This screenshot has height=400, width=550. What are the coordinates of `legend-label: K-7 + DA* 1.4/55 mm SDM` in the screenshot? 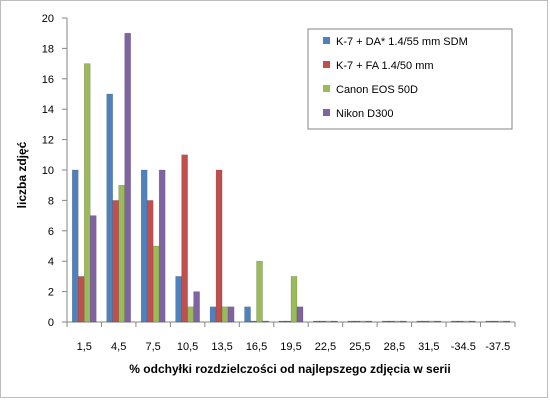 It's located at (402, 42).